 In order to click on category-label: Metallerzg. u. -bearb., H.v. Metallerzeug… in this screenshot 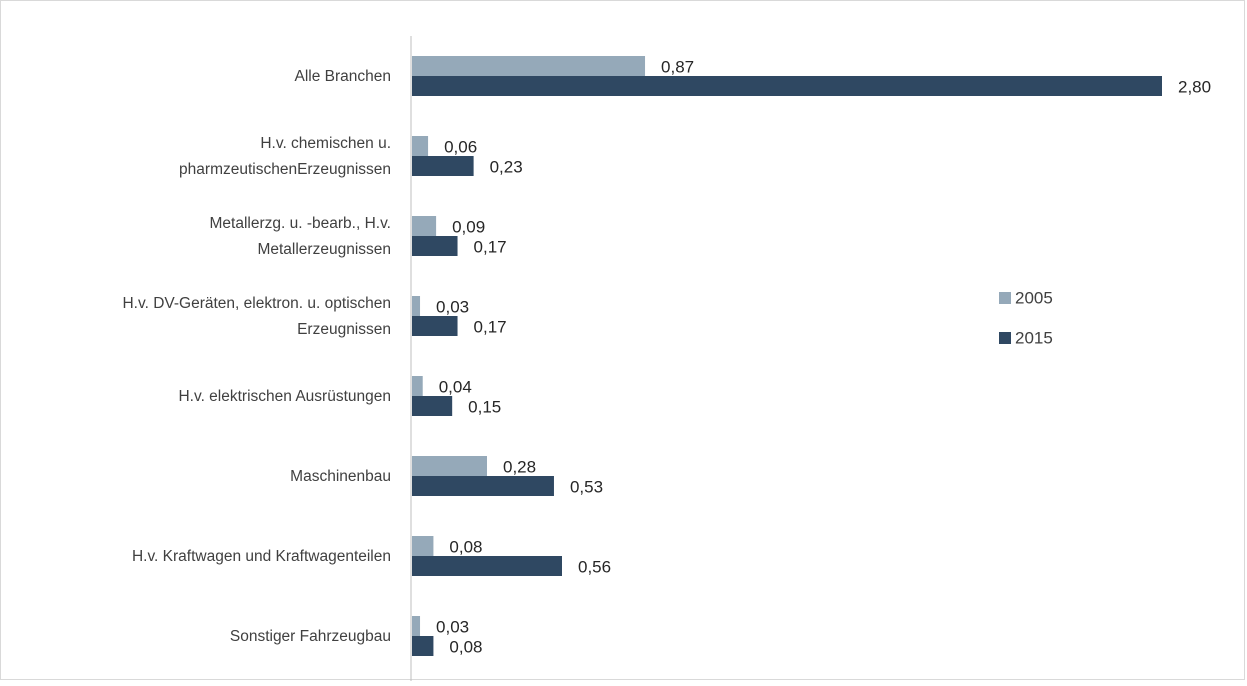, I will do `click(300, 236)`.